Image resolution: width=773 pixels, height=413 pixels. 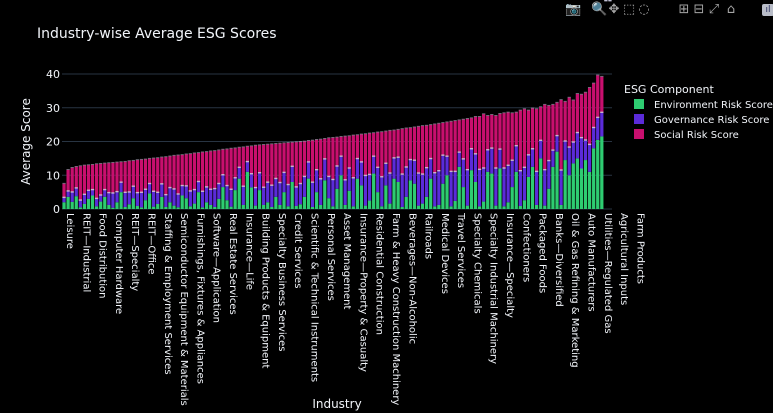 What do you see at coordinates (731, 9) in the screenshot?
I see `reset-axes-icon: ⌂` at bounding box center [731, 9].